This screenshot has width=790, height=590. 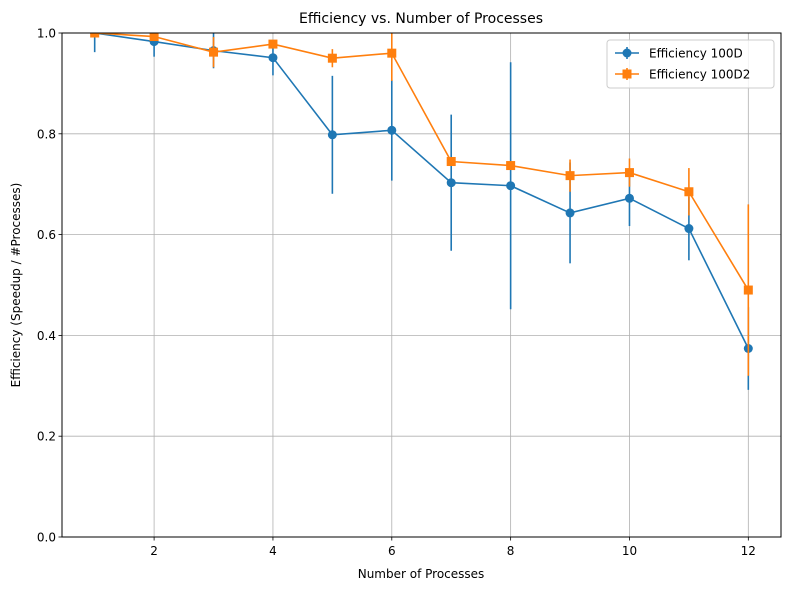 What do you see at coordinates (392, 551) in the screenshot?
I see `x-tick-label: 6` at bounding box center [392, 551].